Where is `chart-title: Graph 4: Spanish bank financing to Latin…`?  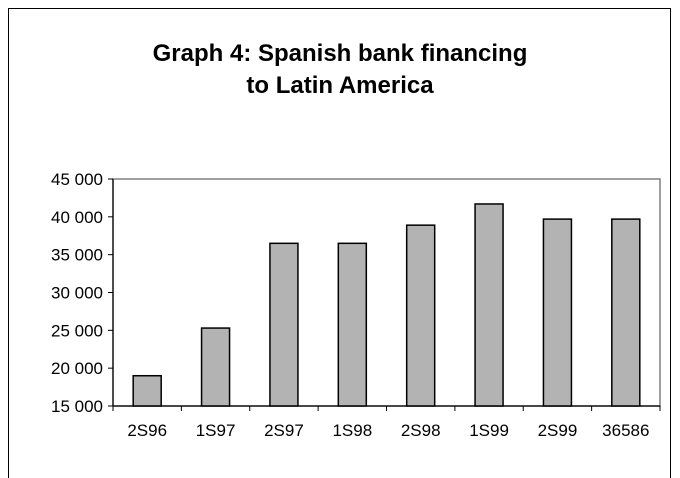 chart-title: Graph 4: Spanish bank financing to Latin… is located at coordinates (340, 70).